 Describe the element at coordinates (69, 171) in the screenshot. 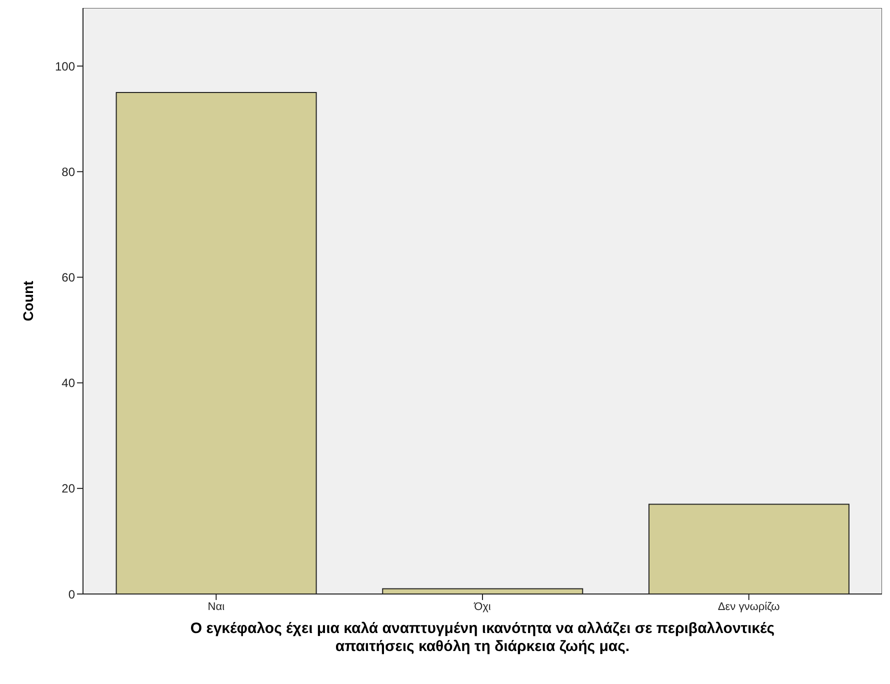

I see `y-tick-label: 80` at that location.